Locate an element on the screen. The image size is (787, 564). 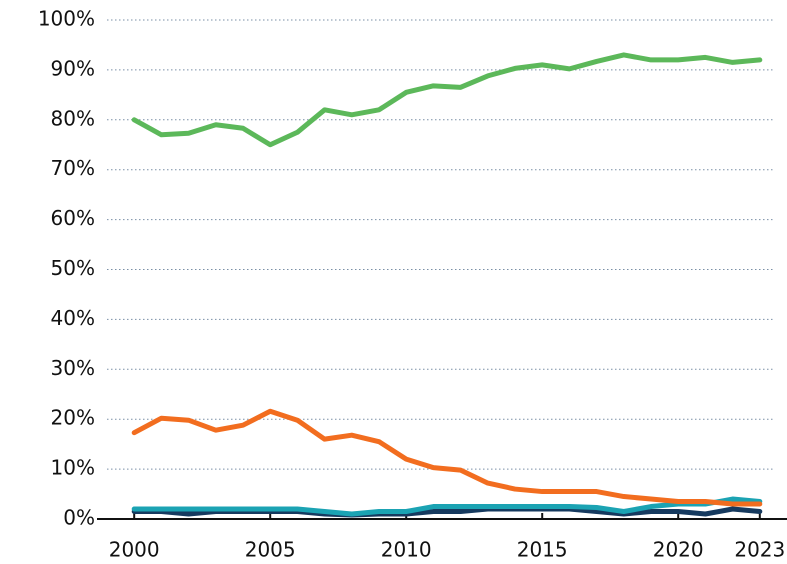
y-tick-label: 0% is located at coordinates (79, 518).